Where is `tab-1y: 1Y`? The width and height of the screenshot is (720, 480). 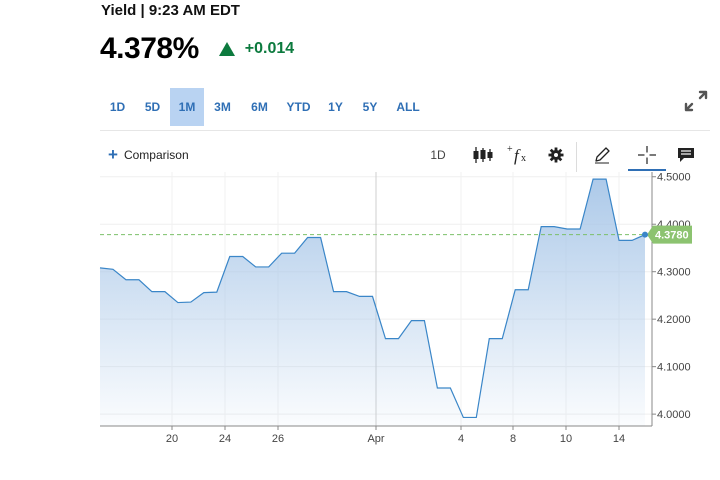
tab-1y: 1Y is located at coordinates (335, 107).